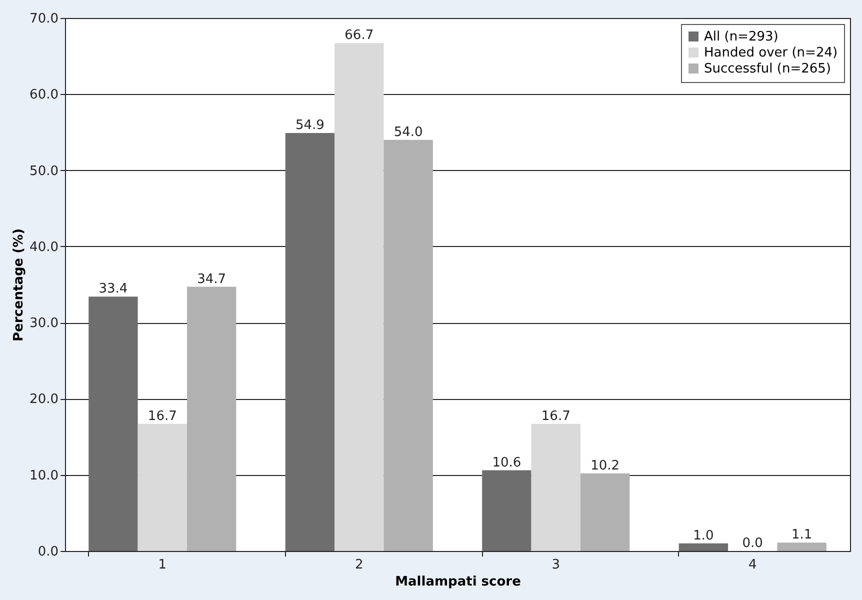 This screenshot has height=600, width=862. Describe the element at coordinates (113, 289) in the screenshot. I see `data-label: 33.4` at that location.